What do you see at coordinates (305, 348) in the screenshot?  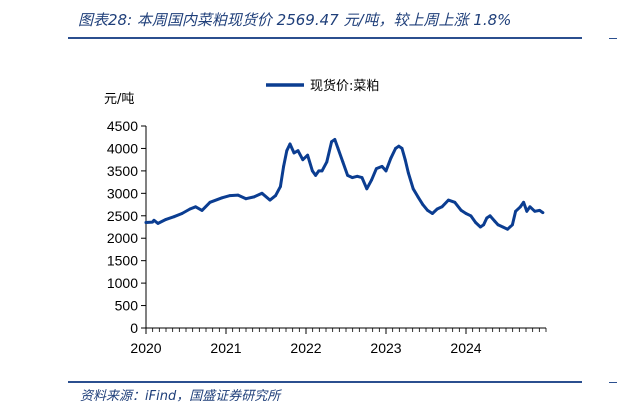 I see `x-tick-label: 2022` at bounding box center [305, 348].